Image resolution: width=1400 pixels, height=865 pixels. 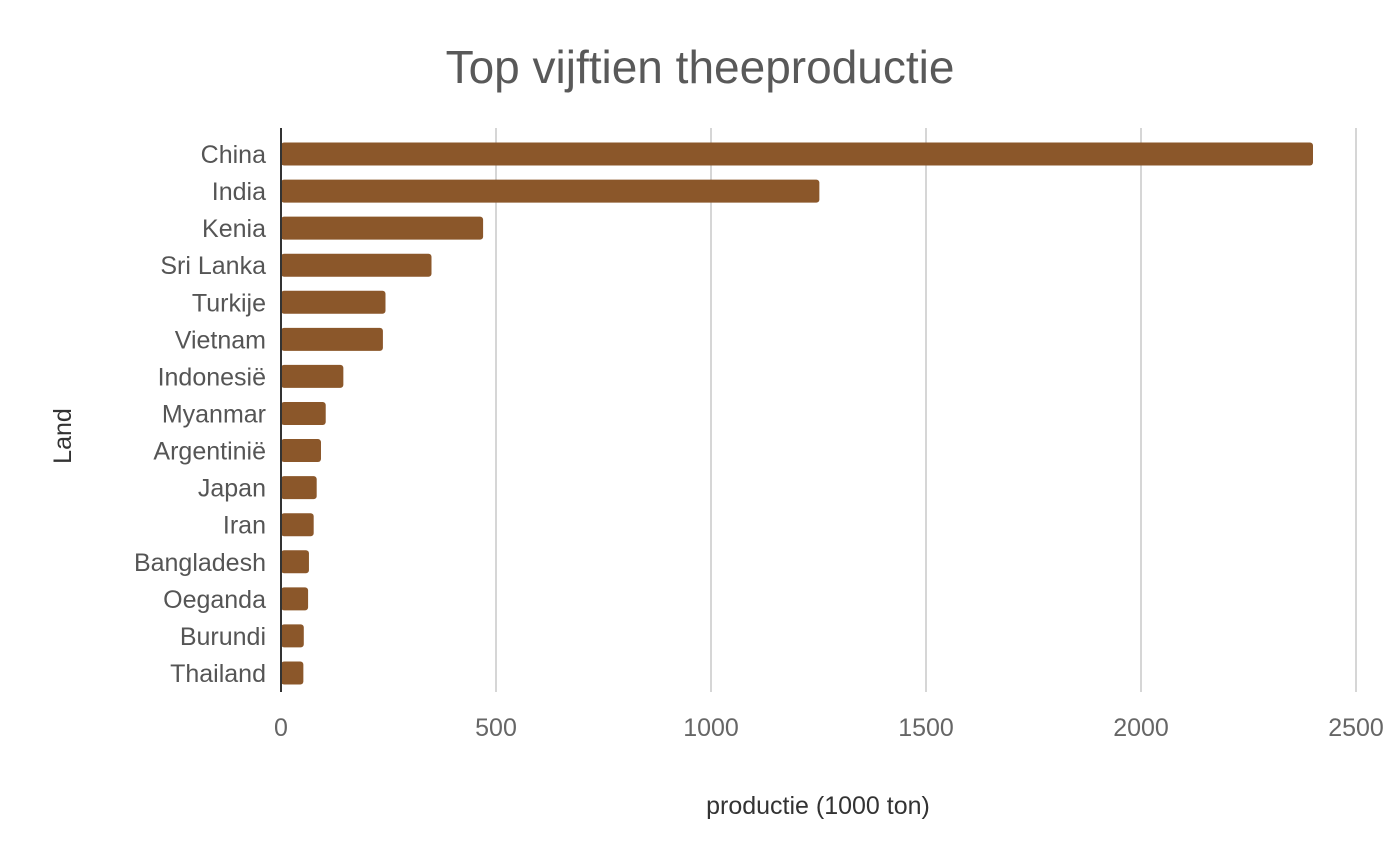 What do you see at coordinates (209, 452) in the screenshot?
I see `category-label: Argentinië` at bounding box center [209, 452].